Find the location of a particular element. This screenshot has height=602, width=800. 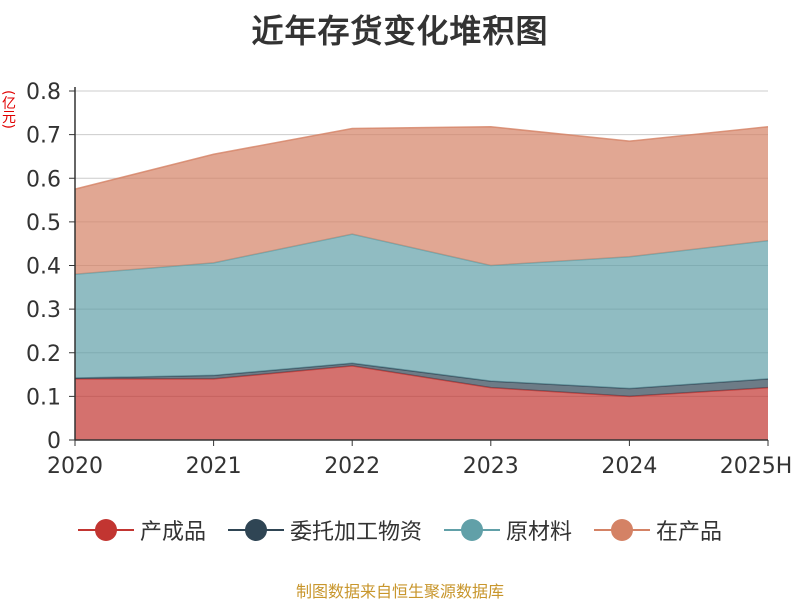

legend-item: 委托加工物资 is located at coordinates (324, 530).